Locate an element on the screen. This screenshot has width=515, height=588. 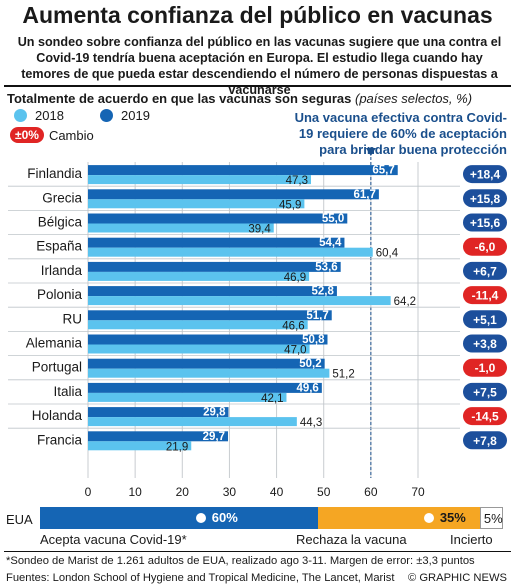
change-value: +6,7 is located at coordinates (485, 271).